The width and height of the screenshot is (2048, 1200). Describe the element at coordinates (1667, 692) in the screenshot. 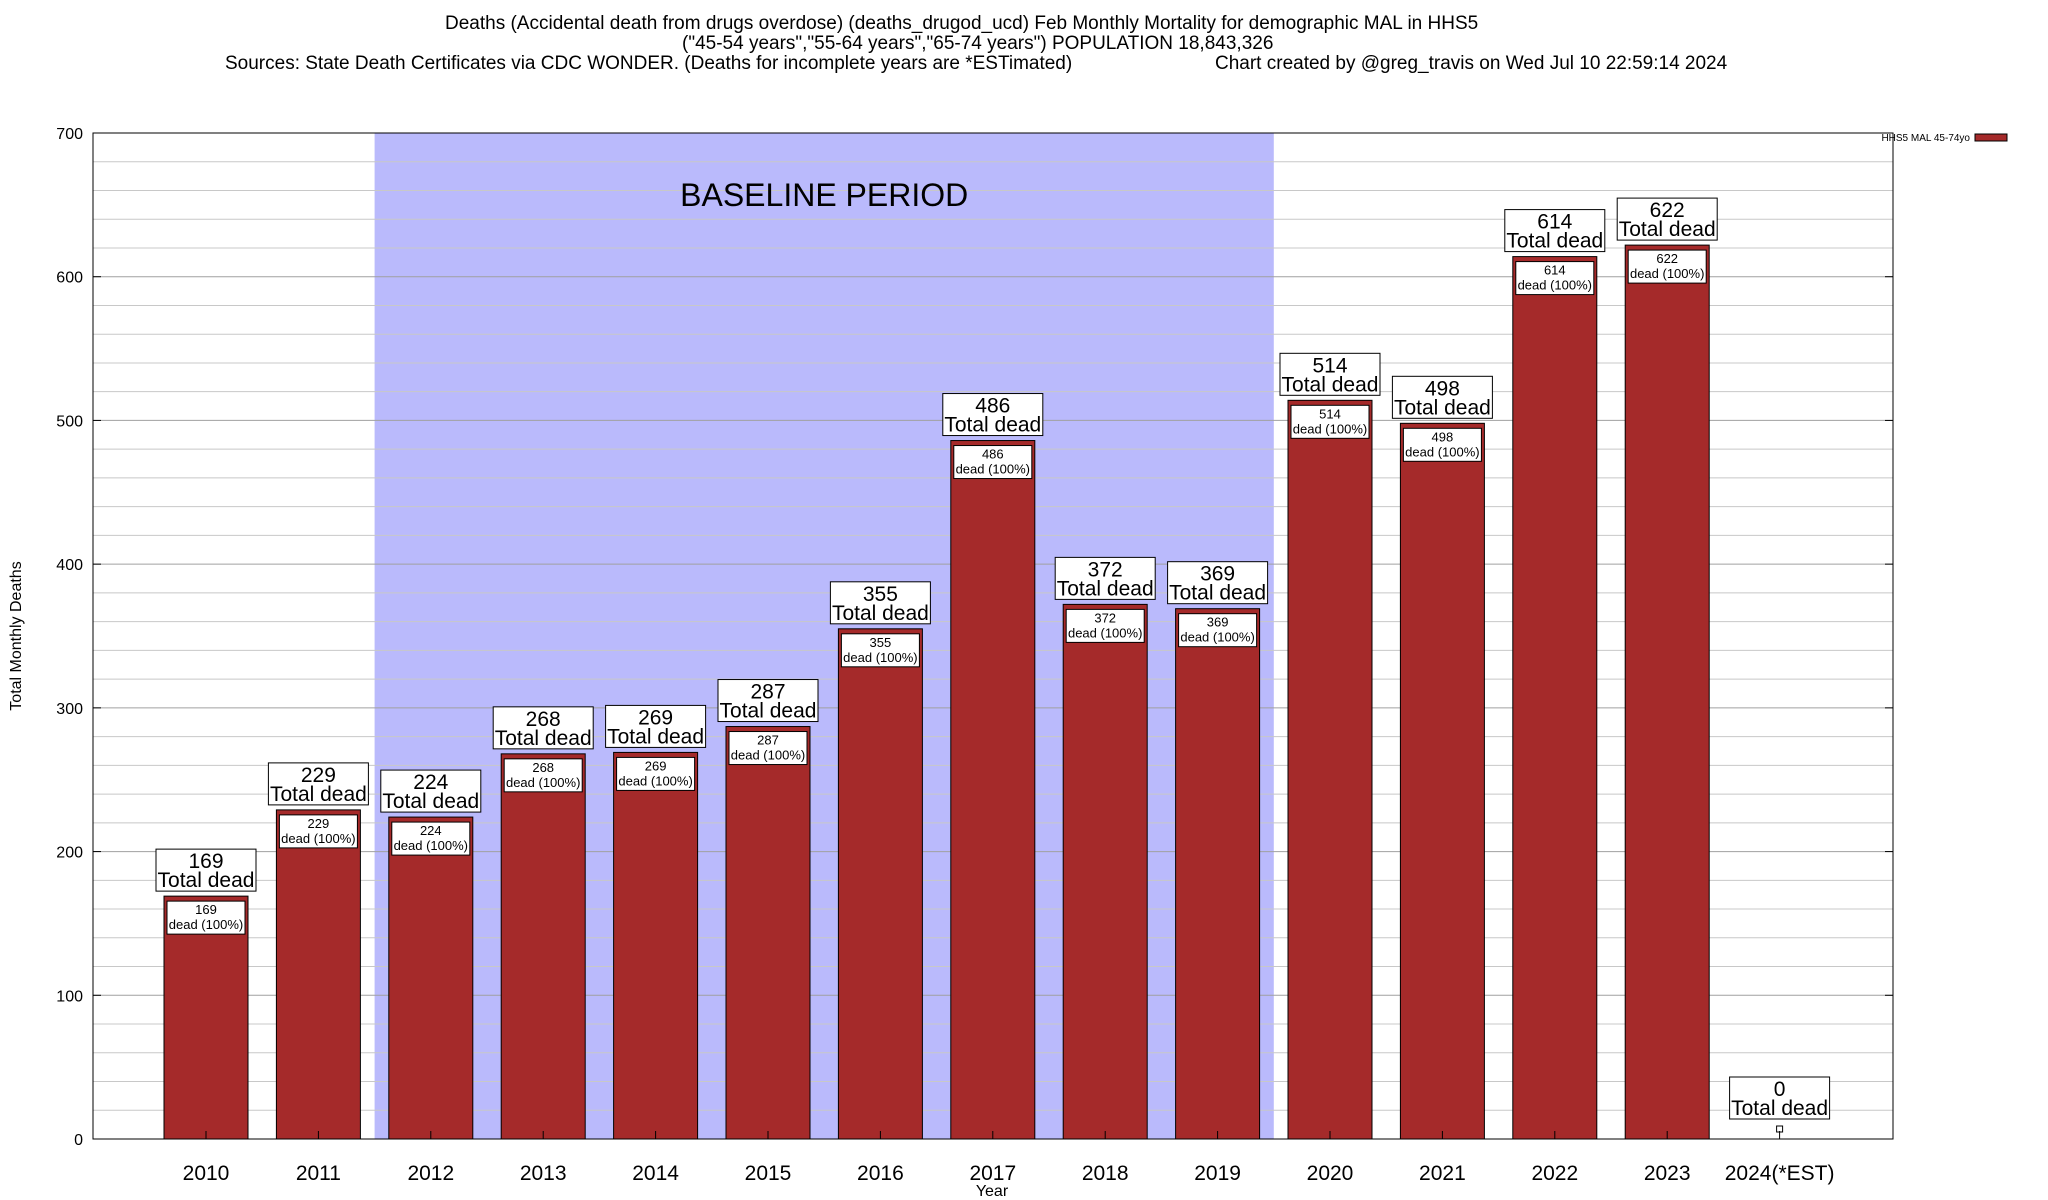

I see `bar-2023` at that location.